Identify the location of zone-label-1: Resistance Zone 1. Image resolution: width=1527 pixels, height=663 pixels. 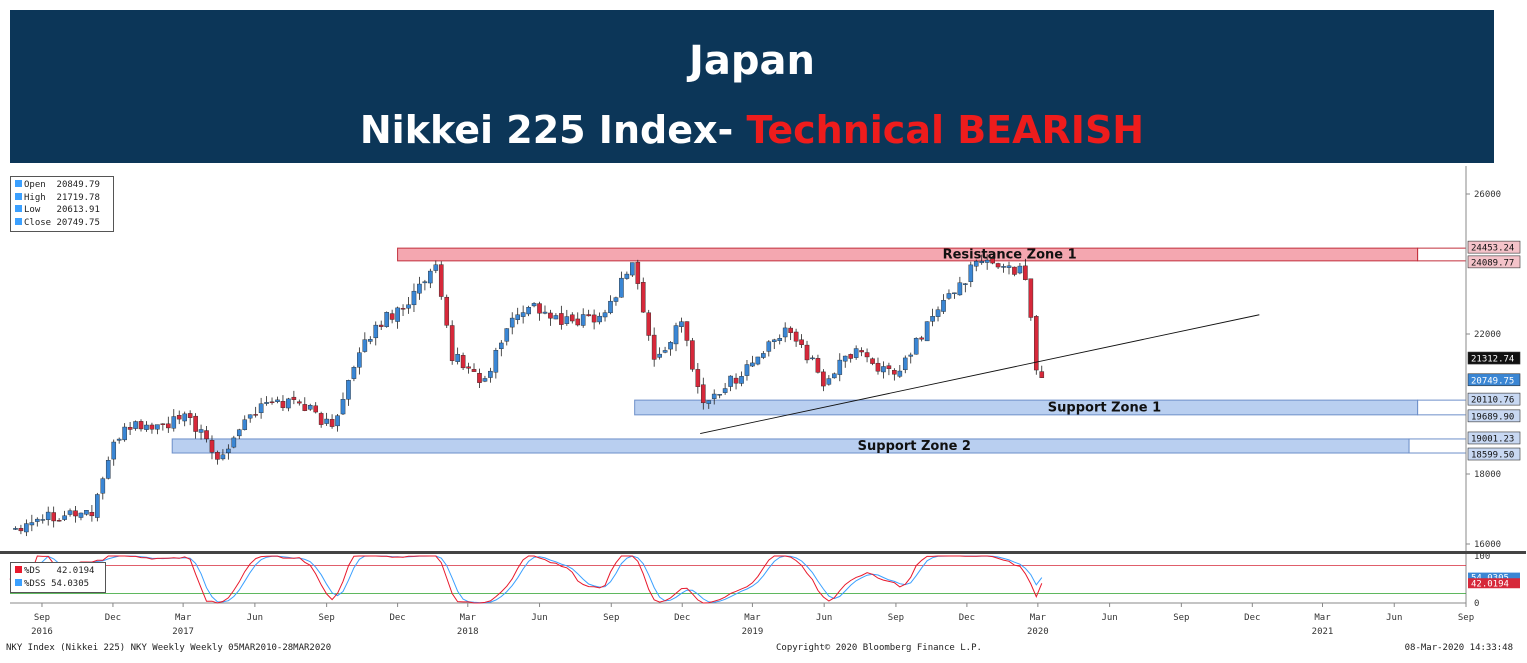
(1010, 254).